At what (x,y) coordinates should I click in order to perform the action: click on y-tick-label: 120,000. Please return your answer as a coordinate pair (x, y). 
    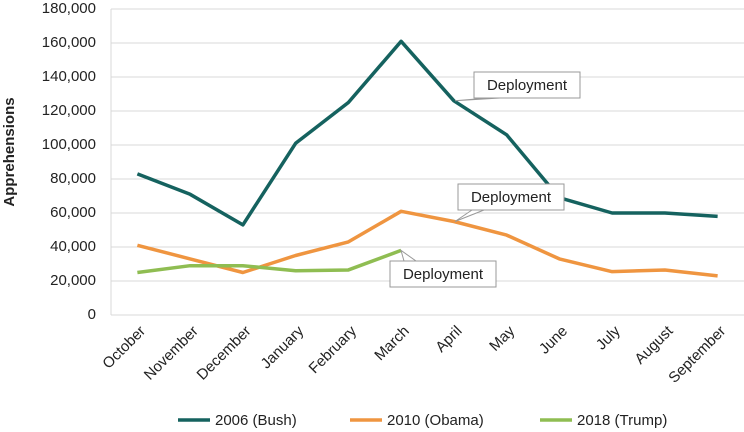
    Looking at the image, I should click on (69, 110).